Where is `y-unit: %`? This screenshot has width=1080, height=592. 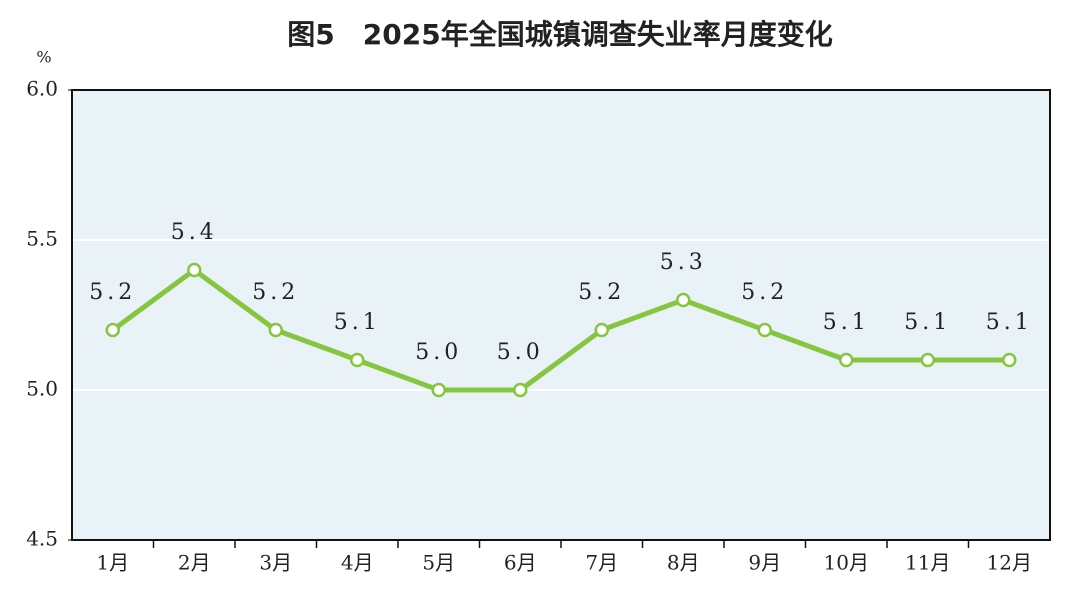 y-unit: % is located at coordinates (43, 57).